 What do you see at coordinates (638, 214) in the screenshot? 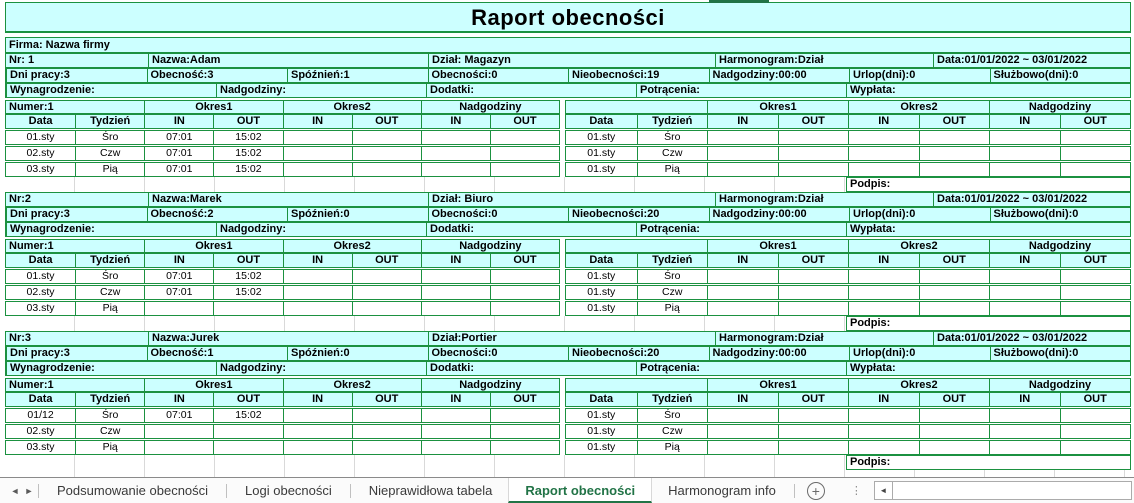
I see `stat-cell: Nieobecności:20` at bounding box center [638, 214].